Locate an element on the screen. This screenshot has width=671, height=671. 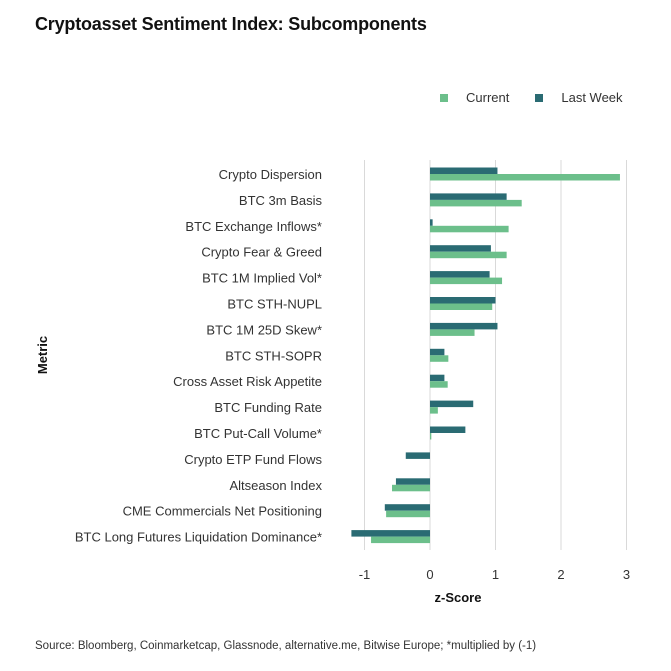
x-tick-label: 3 is located at coordinates (626, 574).